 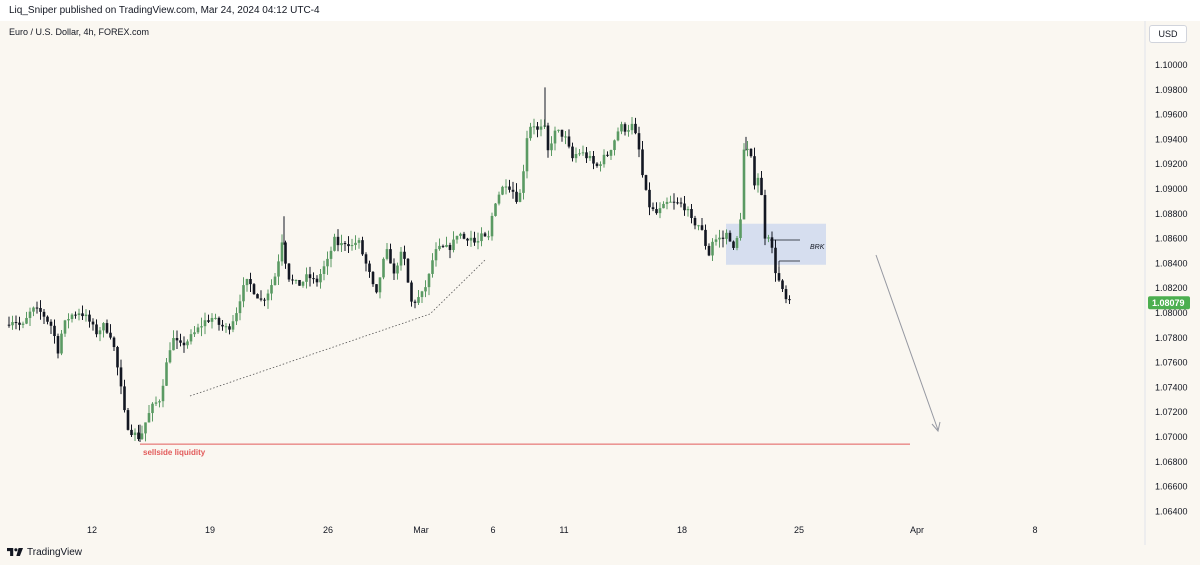 What do you see at coordinates (1168, 34) in the screenshot?
I see `currency-button: USD` at bounding box center [1168, 34].